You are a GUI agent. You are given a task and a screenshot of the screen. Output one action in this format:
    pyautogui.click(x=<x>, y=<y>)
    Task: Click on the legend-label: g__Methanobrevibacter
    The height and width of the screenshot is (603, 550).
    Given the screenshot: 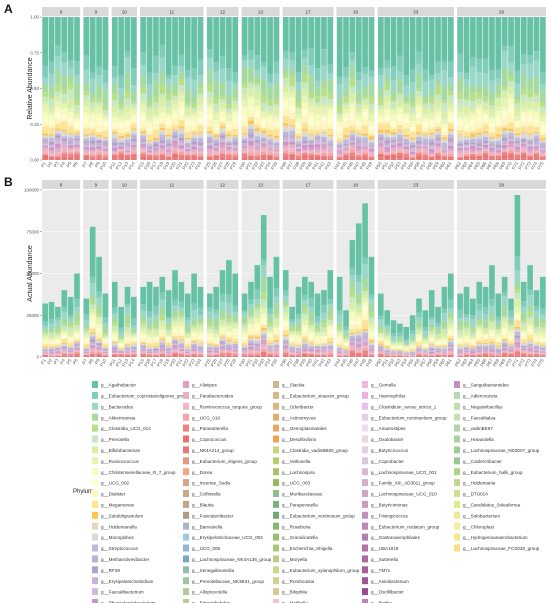 What is the action you would take?
    pyautogui.click(x=125, y=559)
    